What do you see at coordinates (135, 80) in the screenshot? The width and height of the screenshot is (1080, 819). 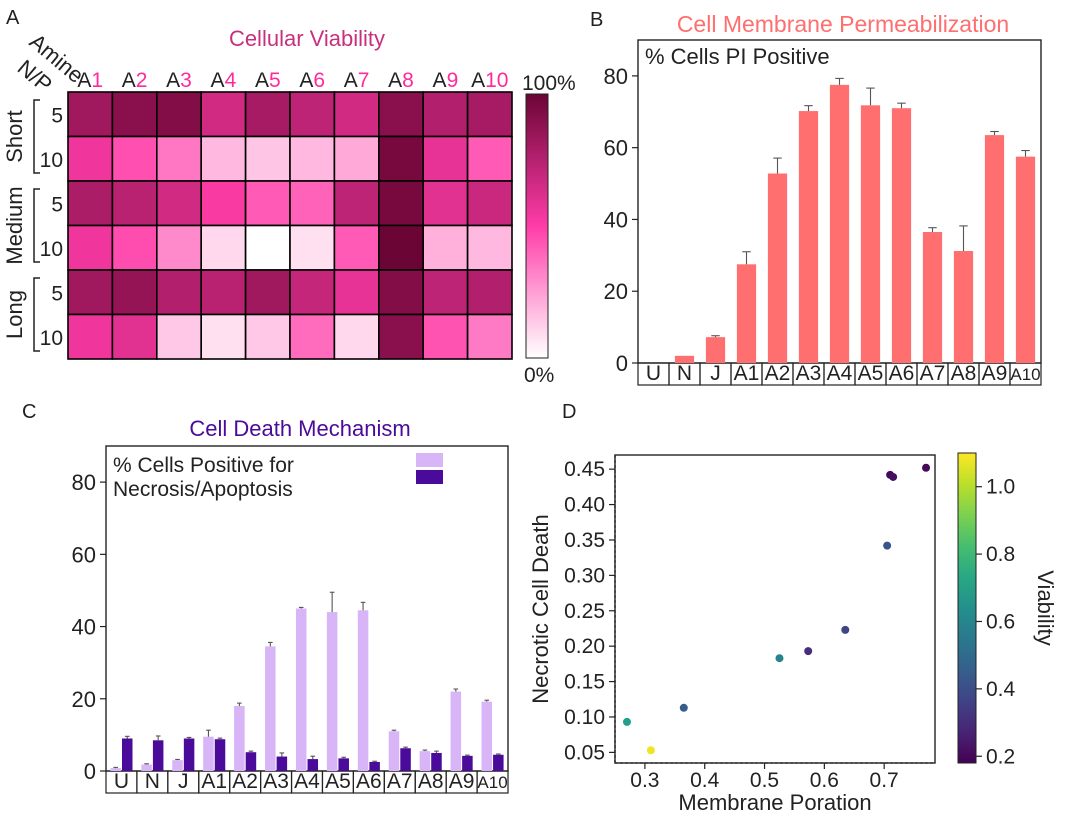 I see `heatmap-column-label: A2` at bounding box center [135, 80].